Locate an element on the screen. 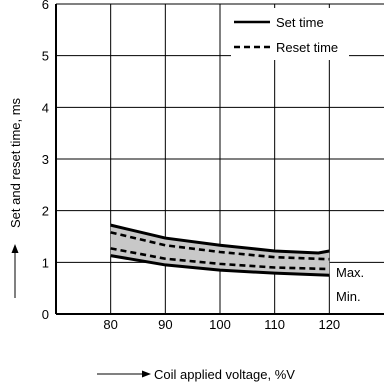 This screenshot has height=387, width=384. reset-time-min-line is located at coordinates (220, 259).